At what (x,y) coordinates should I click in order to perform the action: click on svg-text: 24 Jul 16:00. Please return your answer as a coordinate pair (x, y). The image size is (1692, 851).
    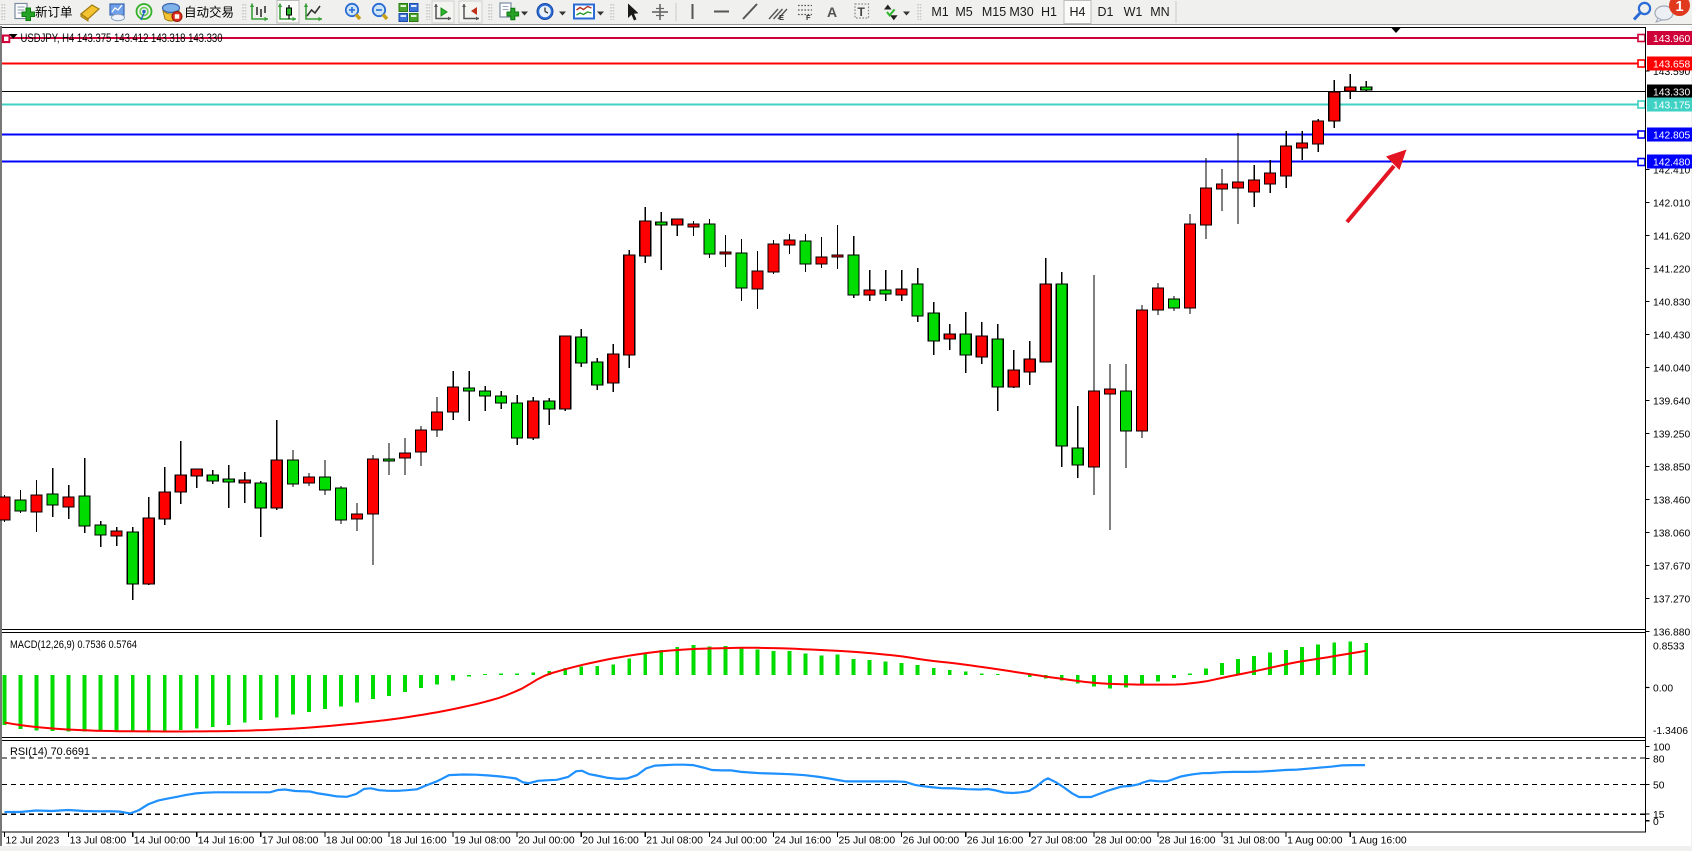
    Looking at the image, I should click on (803, 841).